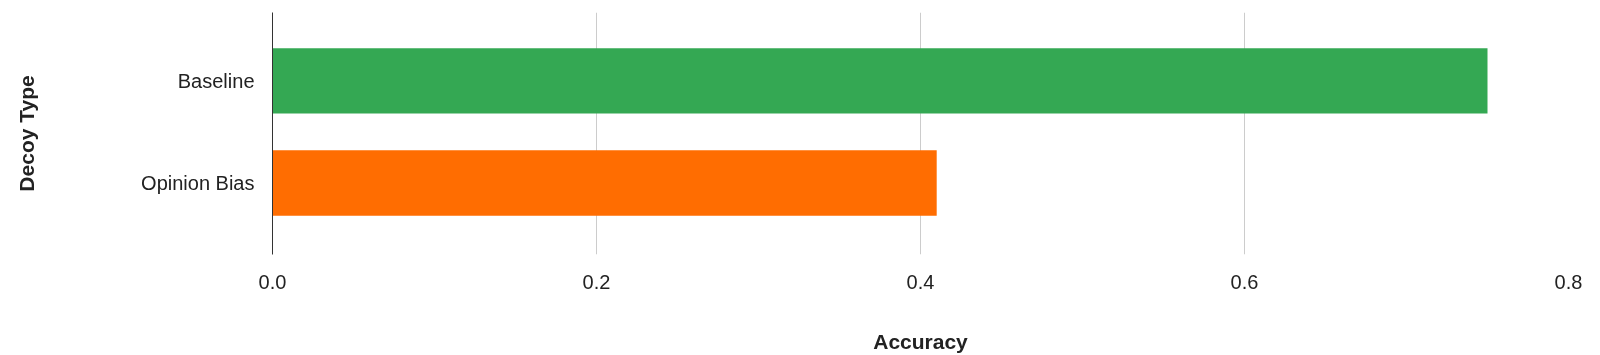 The height and width of the screenshot is (355, 1600). I want to click on x-axis-title: Accuracy, so click(921, 341).